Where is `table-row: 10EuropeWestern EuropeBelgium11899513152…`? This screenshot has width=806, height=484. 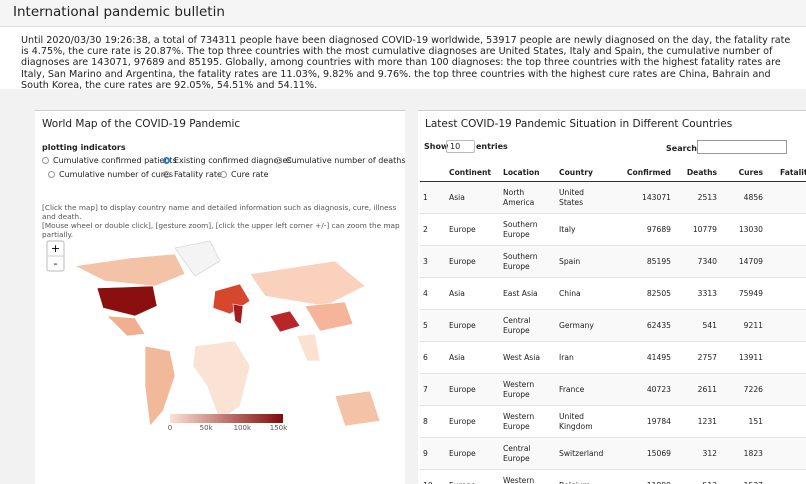
table-row: 10EuropeWestern EuropeBelgium11899513152… is located at coordinates (613, 477).